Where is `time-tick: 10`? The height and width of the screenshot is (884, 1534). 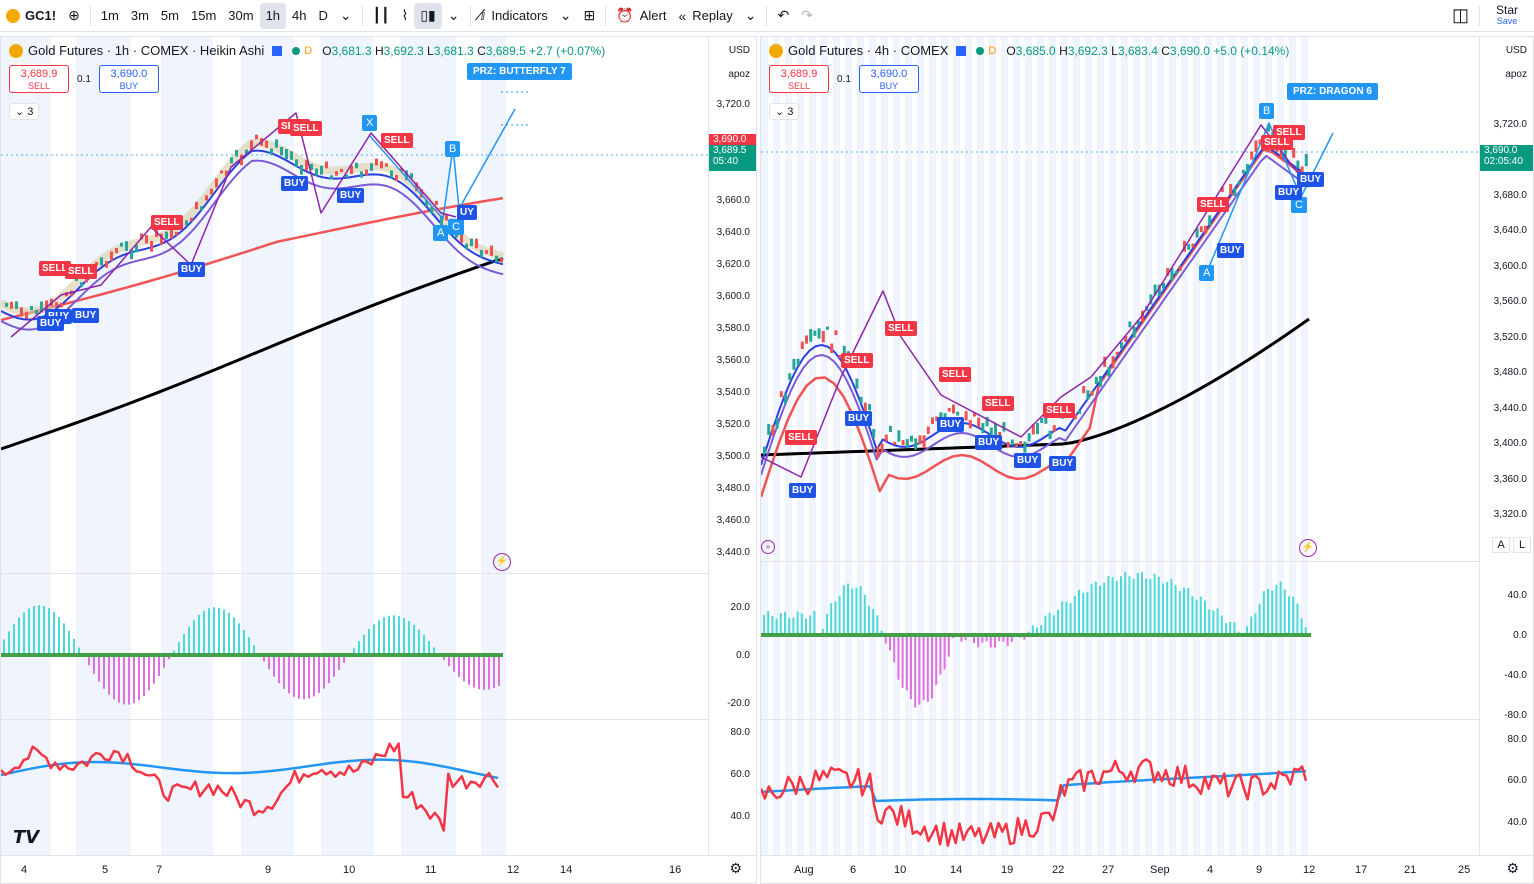
time-tick: 10 is located at coordinates (900, 870).